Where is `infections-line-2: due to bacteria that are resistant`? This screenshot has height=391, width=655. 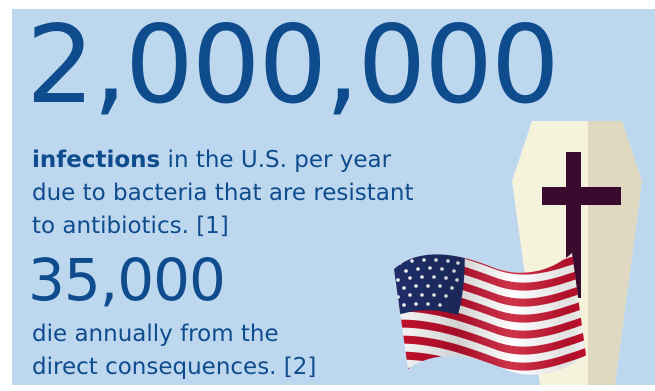
infections-line-2: due to bacteria that are resistant is located at coordinates (223, 193).